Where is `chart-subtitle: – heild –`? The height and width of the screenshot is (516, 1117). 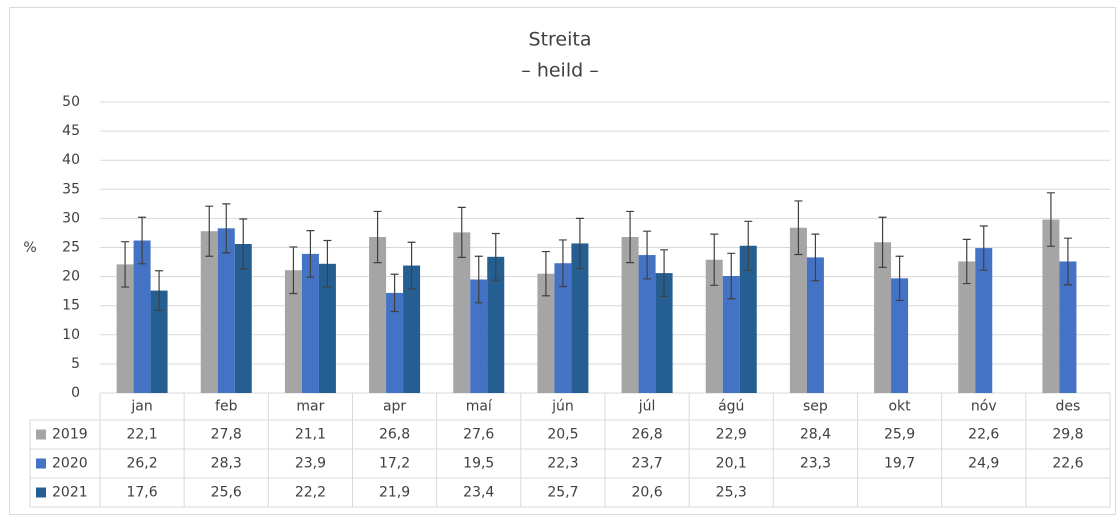
chart-subtitle: – heild – is located at coordinates (559, 71).